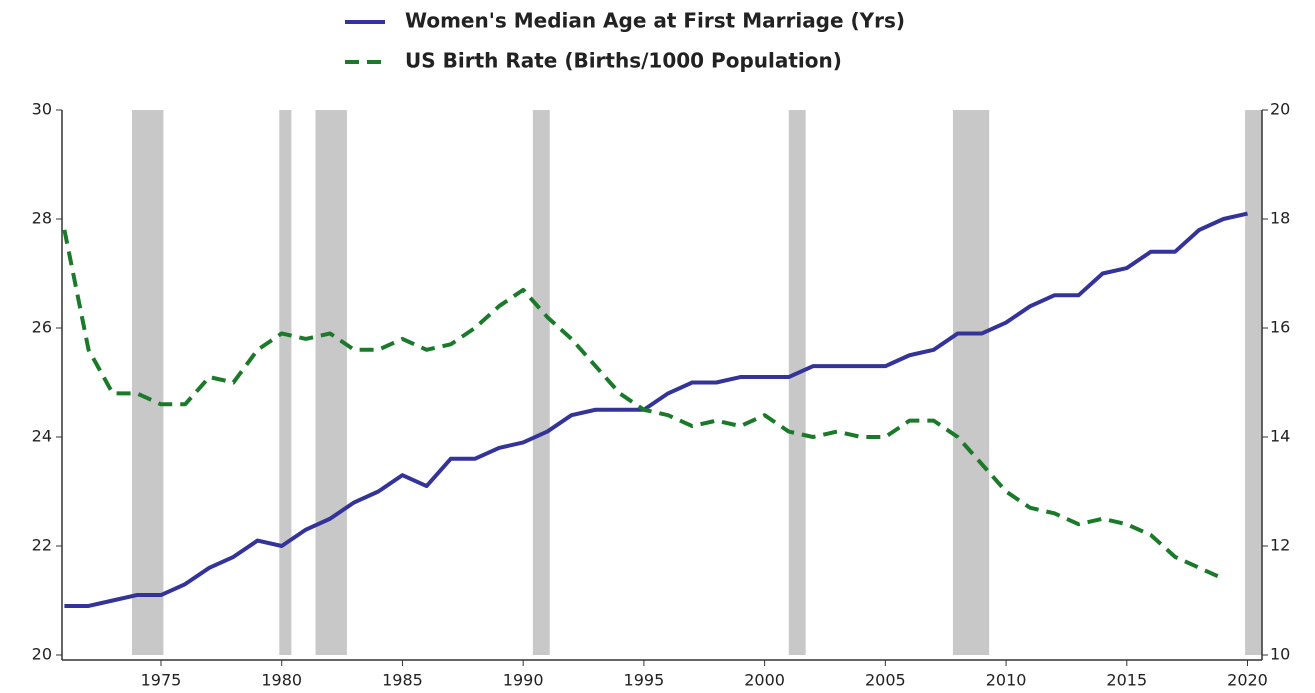  What do you see at coordinates (644, 680) in the screenshot?
I see `x-tick-label: 1995` at bounding box center [644, 680].